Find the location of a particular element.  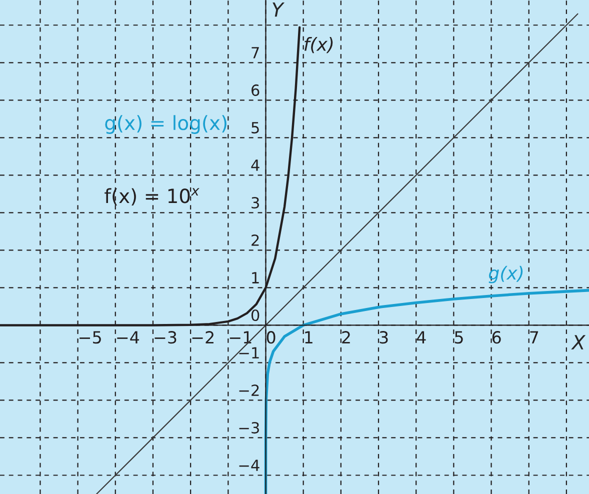

y-tick-label: 0 is located at coordinates (255, 315).